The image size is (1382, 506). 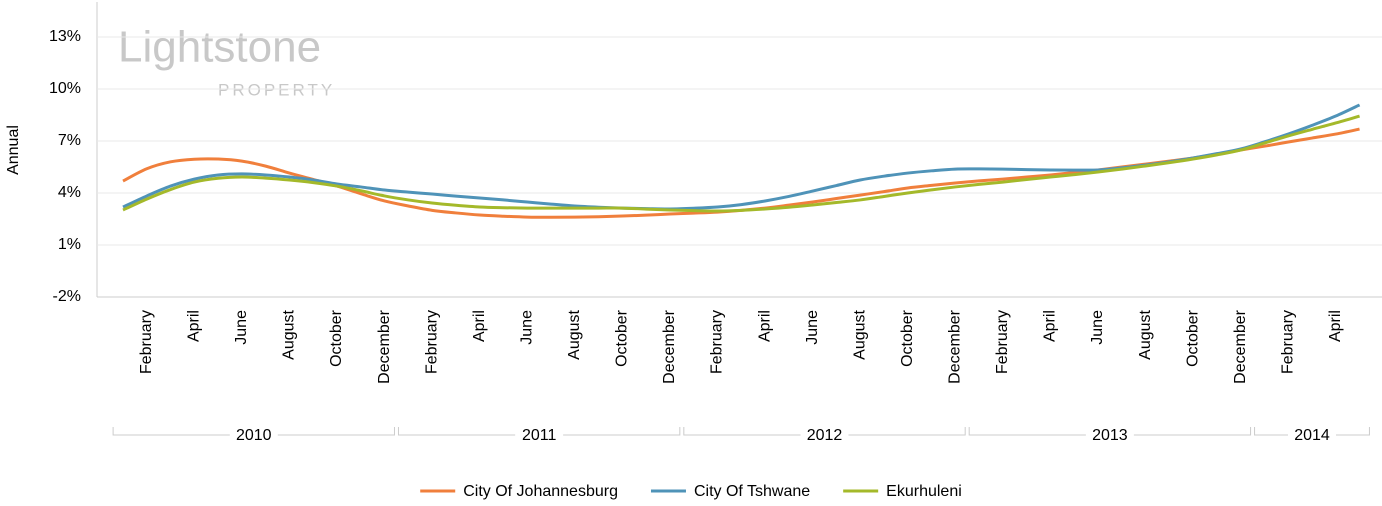 What do you see at coordinates (69, 140) in the screenshot?
I see `y-tick-label: 7%` at bounding box center [69, 140].